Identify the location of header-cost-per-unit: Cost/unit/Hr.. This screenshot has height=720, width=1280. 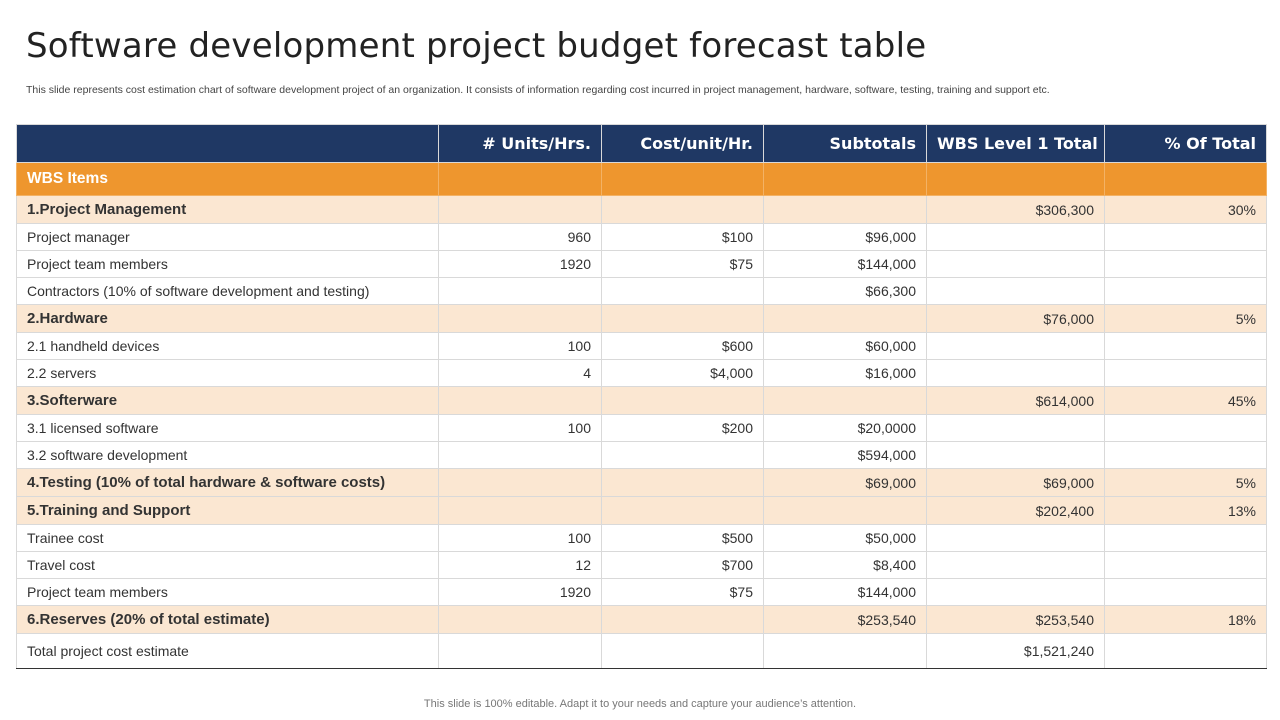
(682, 143).